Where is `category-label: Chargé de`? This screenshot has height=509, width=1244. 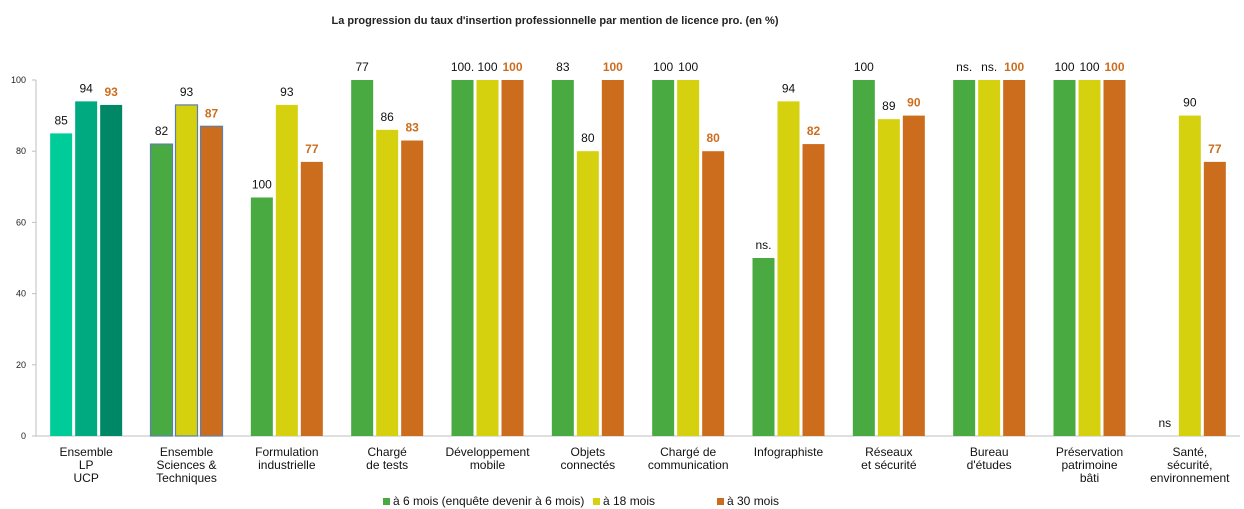
category-label: Chargé de is located at coordinates (688, 452).